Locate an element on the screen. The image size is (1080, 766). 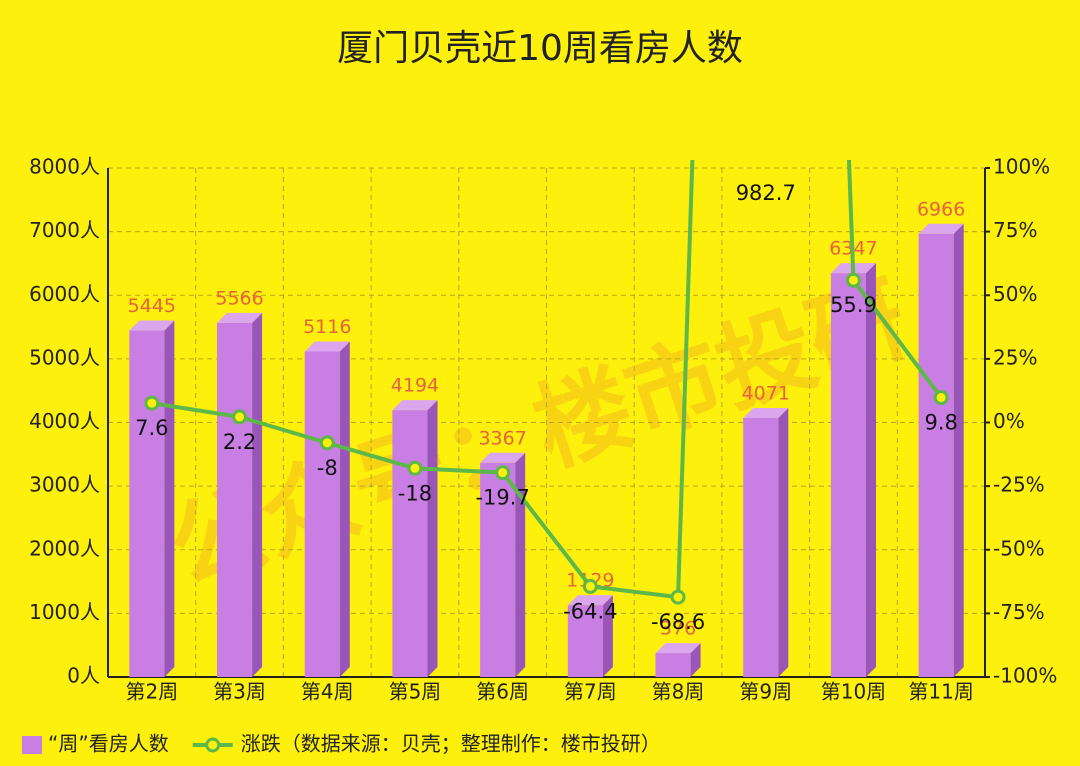
x-tick-label: 第9周 is located at coordinates (765, 692).